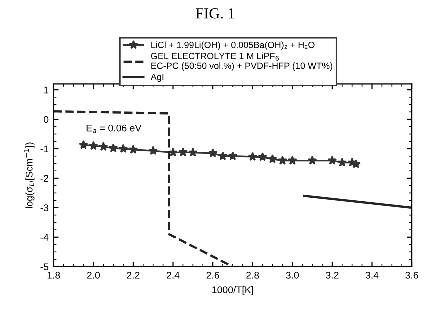 This screenshot has height=320, width=431. What do you see at coordinates (332, 275) in the screenshot?
I see `x-tick-label: 3.2` at bounding box center [332, 275].